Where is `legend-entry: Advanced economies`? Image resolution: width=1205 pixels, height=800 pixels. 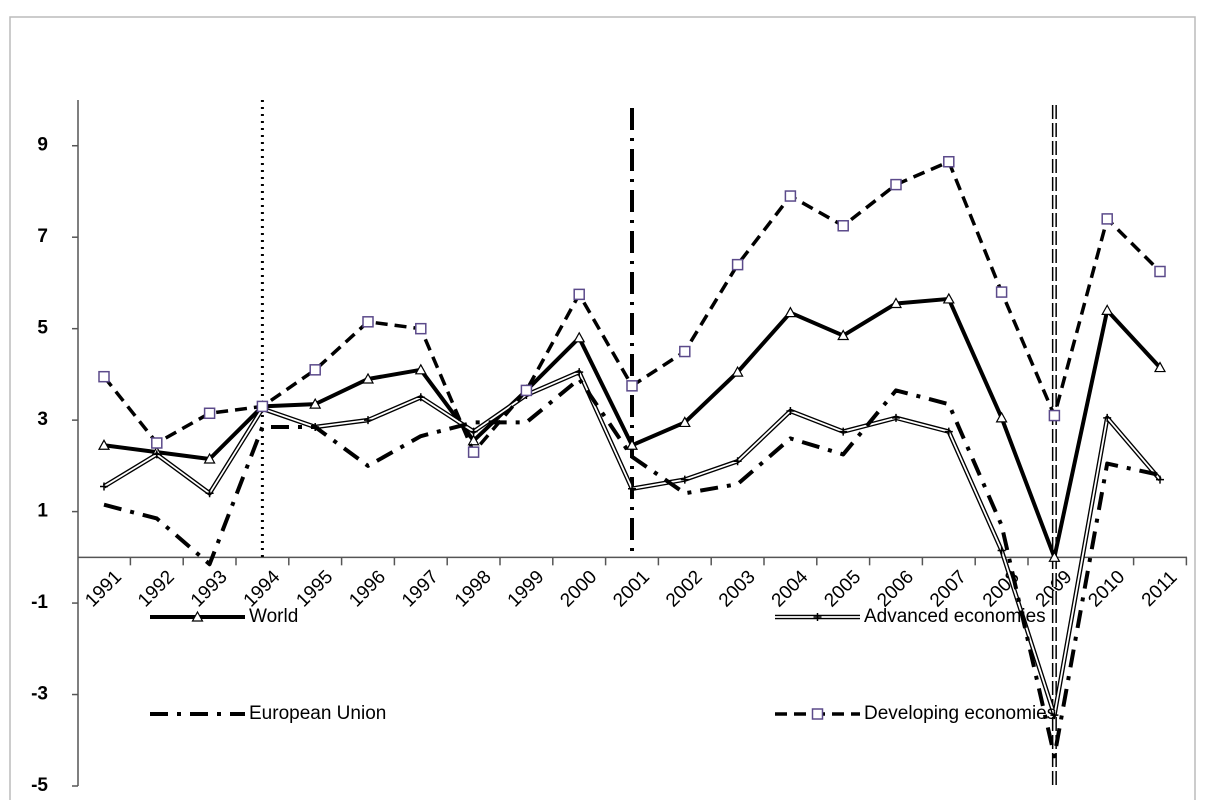 legend-entry: Advanced economies is located at coordinates (910, 616).